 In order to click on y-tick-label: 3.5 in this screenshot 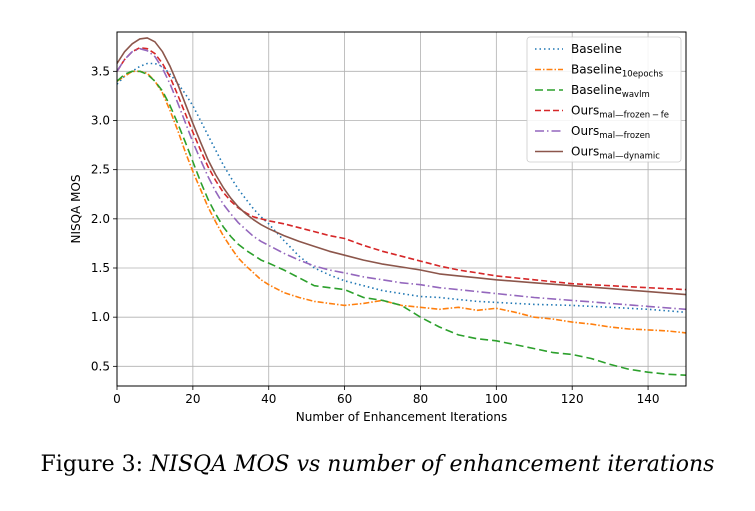, I will do `click(100, 71)`.